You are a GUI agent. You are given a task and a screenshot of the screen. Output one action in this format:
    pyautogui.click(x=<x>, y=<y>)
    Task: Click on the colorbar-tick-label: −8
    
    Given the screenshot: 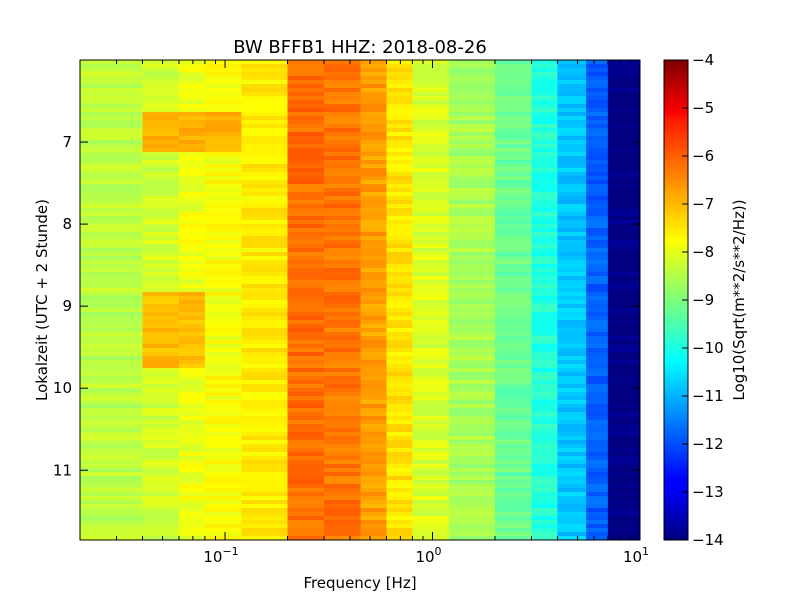 What is the action you would take?
    pyautogui.click(x=703, y=252)
    